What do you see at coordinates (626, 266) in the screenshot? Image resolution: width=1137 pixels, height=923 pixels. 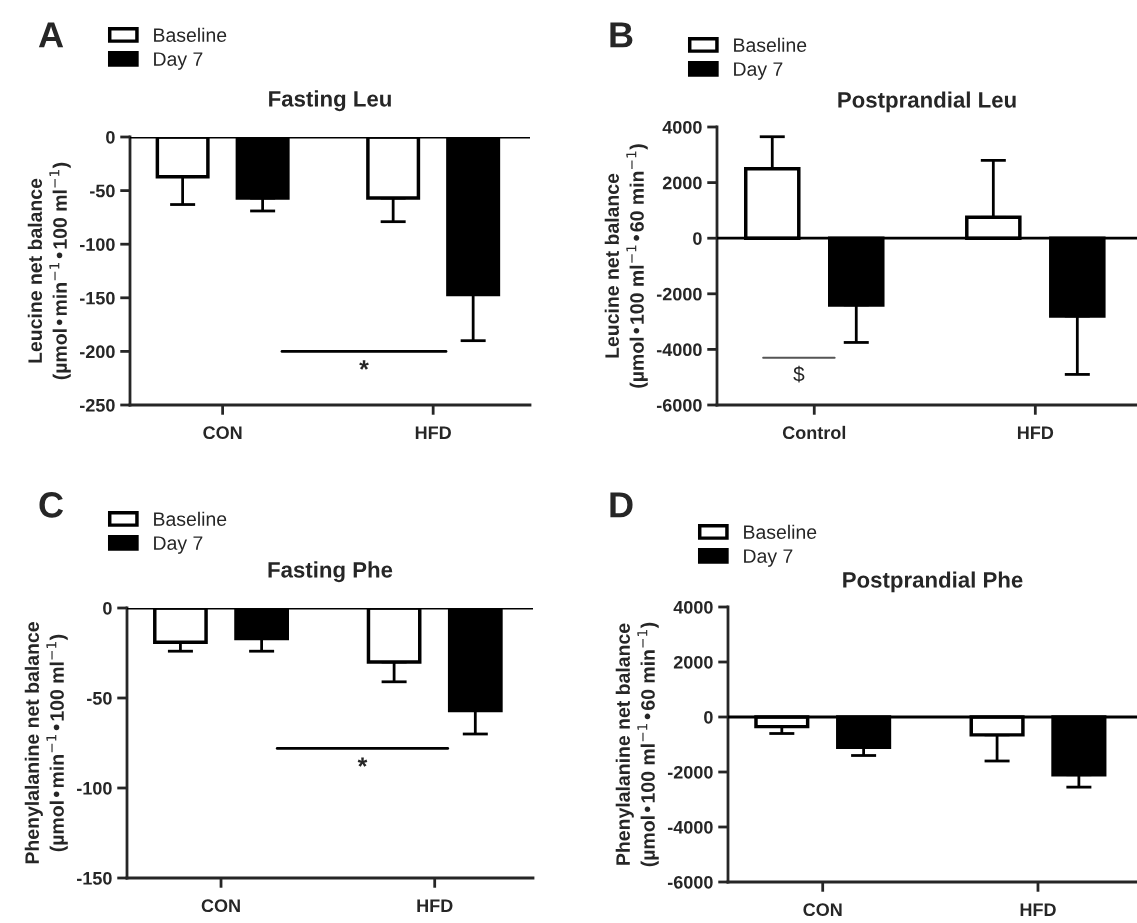 I see `y-axis-title: Leucine net balance (µmol•100 ml$^{−1}$•60 min$^{−1}$)` at bounding box center [626, 266].